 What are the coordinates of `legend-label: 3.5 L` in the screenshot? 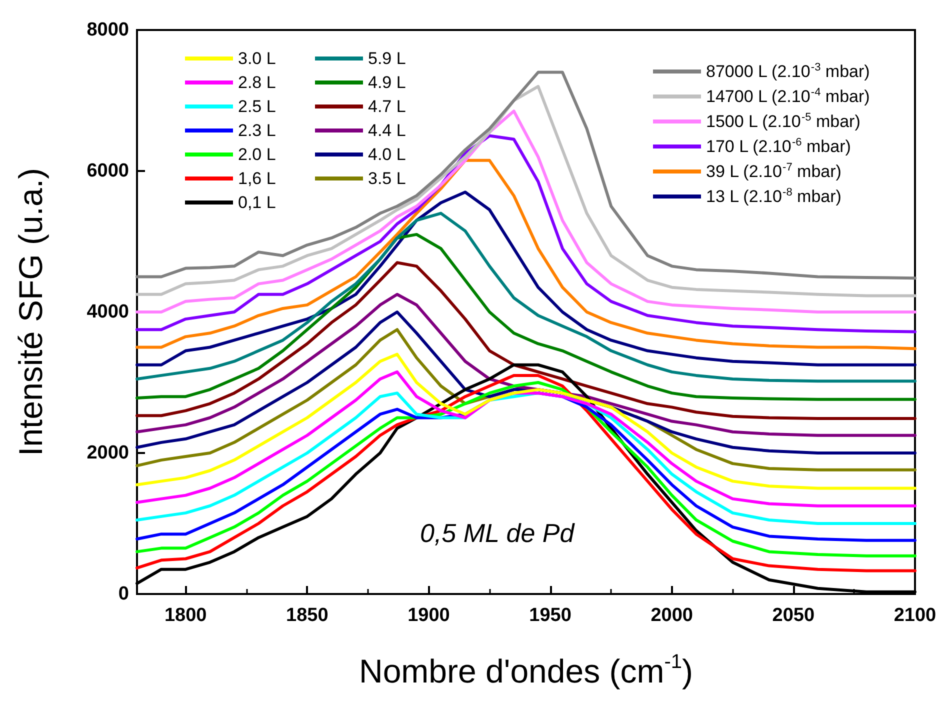 It's located at (387, 178).